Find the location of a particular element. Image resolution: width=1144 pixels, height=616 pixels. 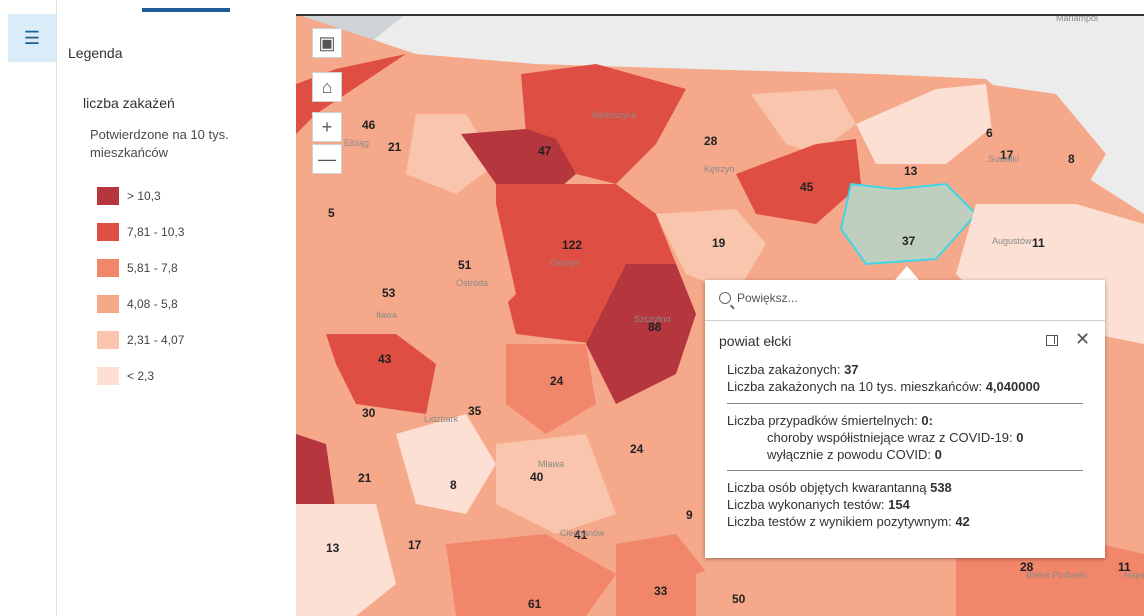

legend-item: > 10,3 is located at coordinates (129, 196).